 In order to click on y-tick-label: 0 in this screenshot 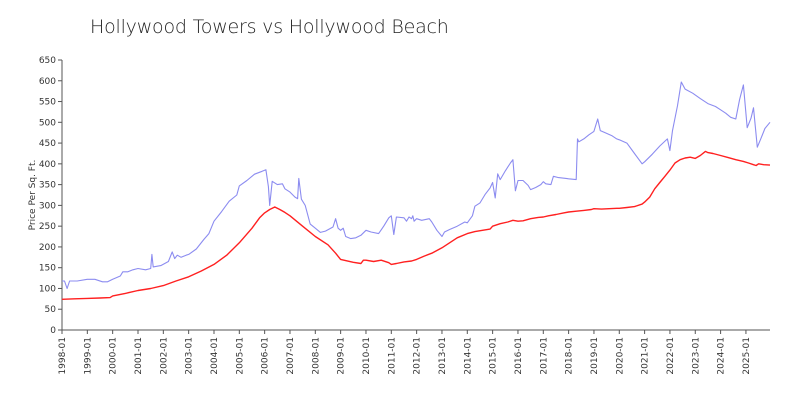, I will do `click(53, 331)`.